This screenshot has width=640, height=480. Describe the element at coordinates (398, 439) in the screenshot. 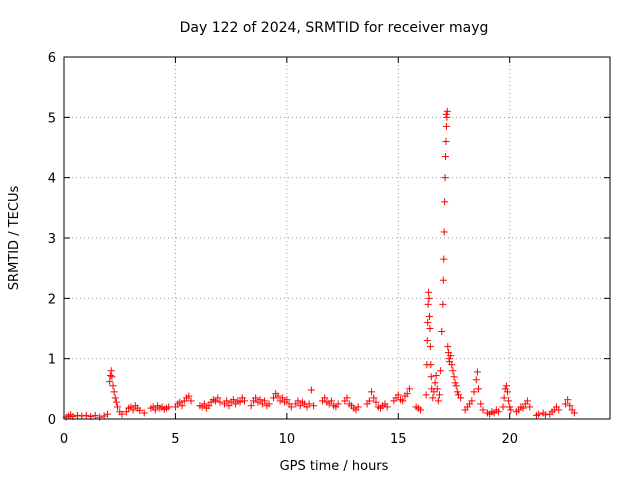

I see `x-tick-label: 15` at that location.